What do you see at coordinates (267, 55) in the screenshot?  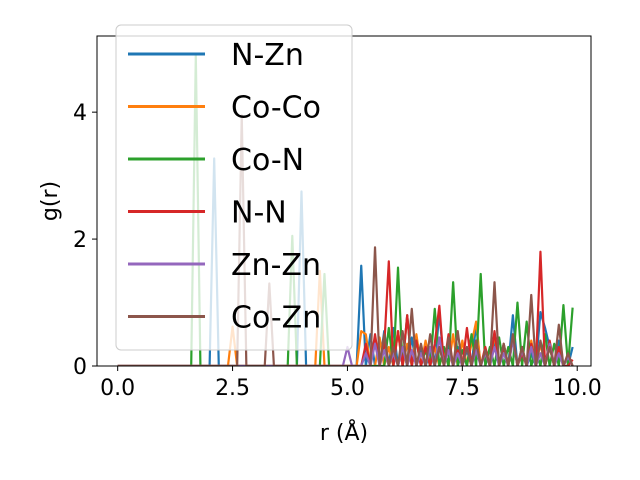 I see `legend-label-n-zn: N-Zn` at bounding box center [267, 55].